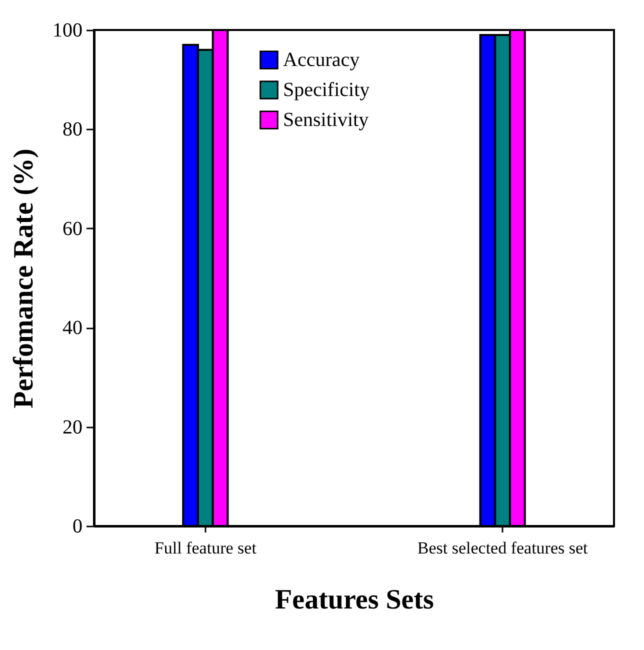 Image resolution: width=644 pixels, height=650 pixels. What do you see at coordinates (72, 129) in the screenshot?
I see `y-tick-label: 80` at bounding box center [72, 129].